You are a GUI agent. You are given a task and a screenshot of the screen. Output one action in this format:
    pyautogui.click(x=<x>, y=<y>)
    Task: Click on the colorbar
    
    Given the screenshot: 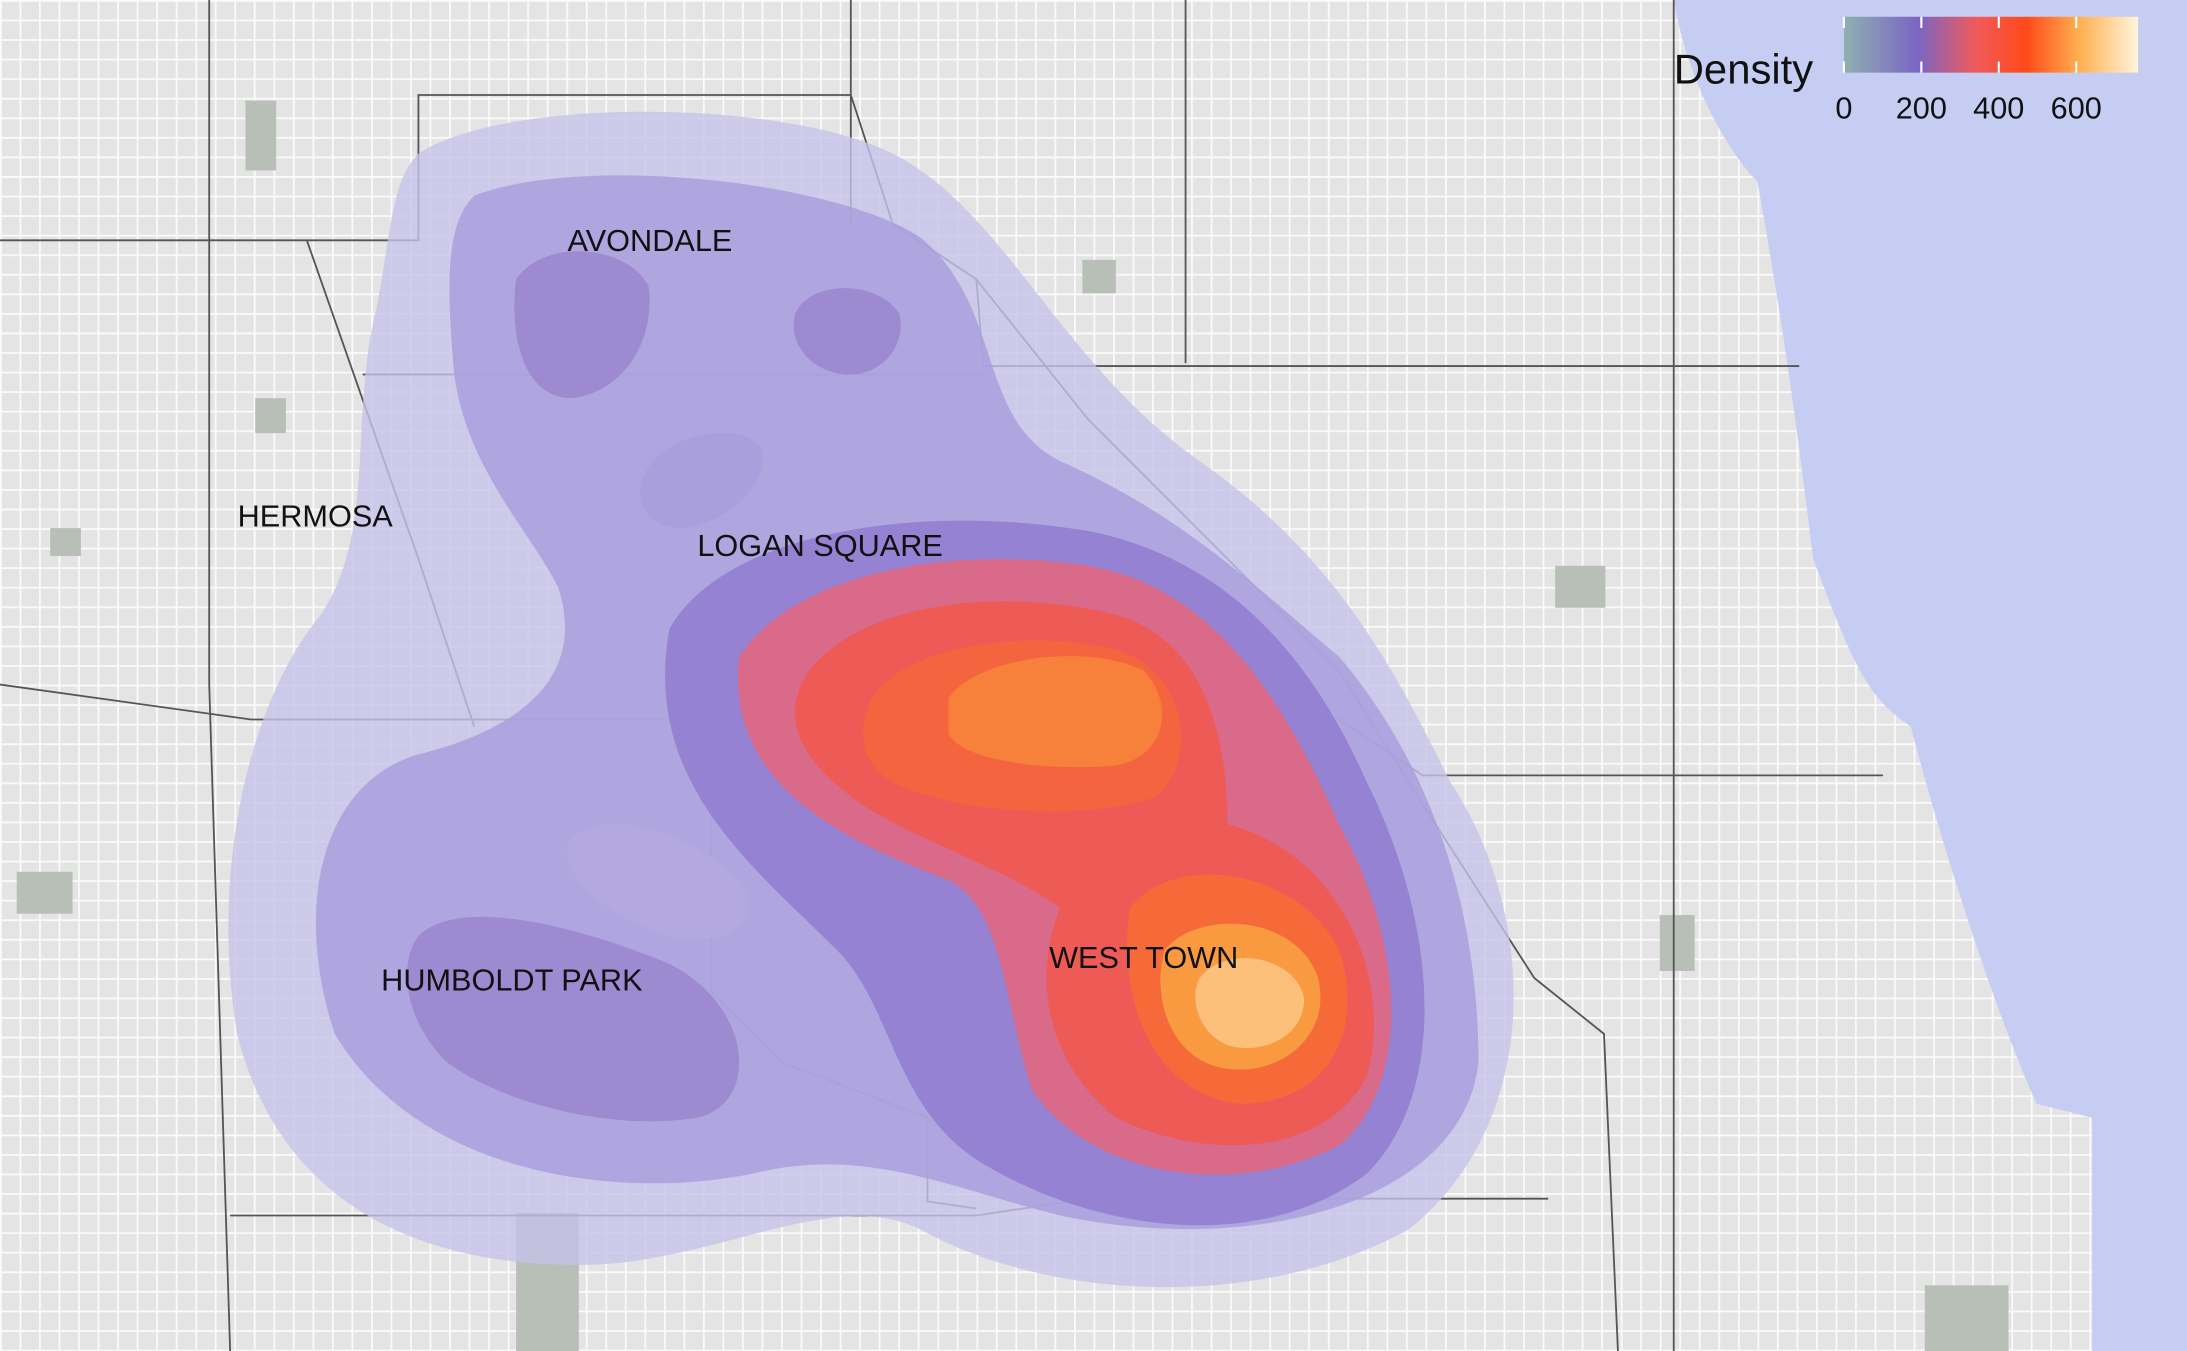 What is the action you would take?
    pyautogui.click(x=1991, y=44)
    